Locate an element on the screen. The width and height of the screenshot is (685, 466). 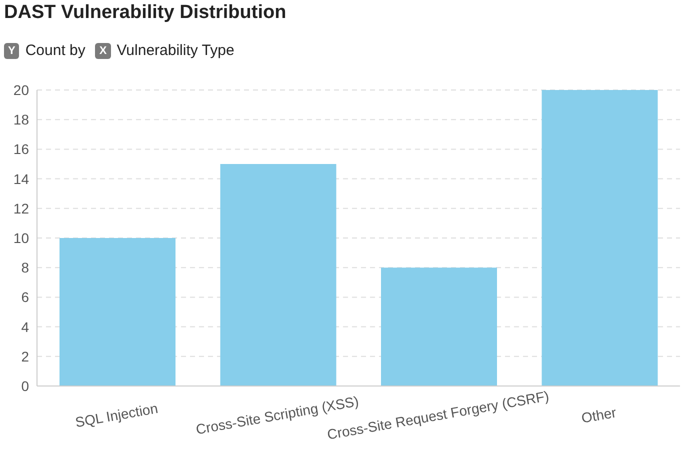
x-badge: X is located at coordinates (103, 50).